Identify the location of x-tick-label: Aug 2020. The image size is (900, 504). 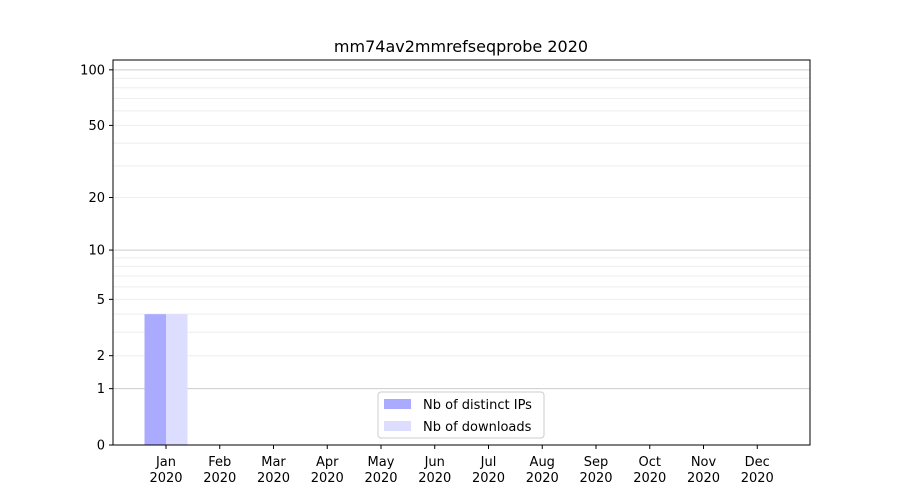
(542, 470).